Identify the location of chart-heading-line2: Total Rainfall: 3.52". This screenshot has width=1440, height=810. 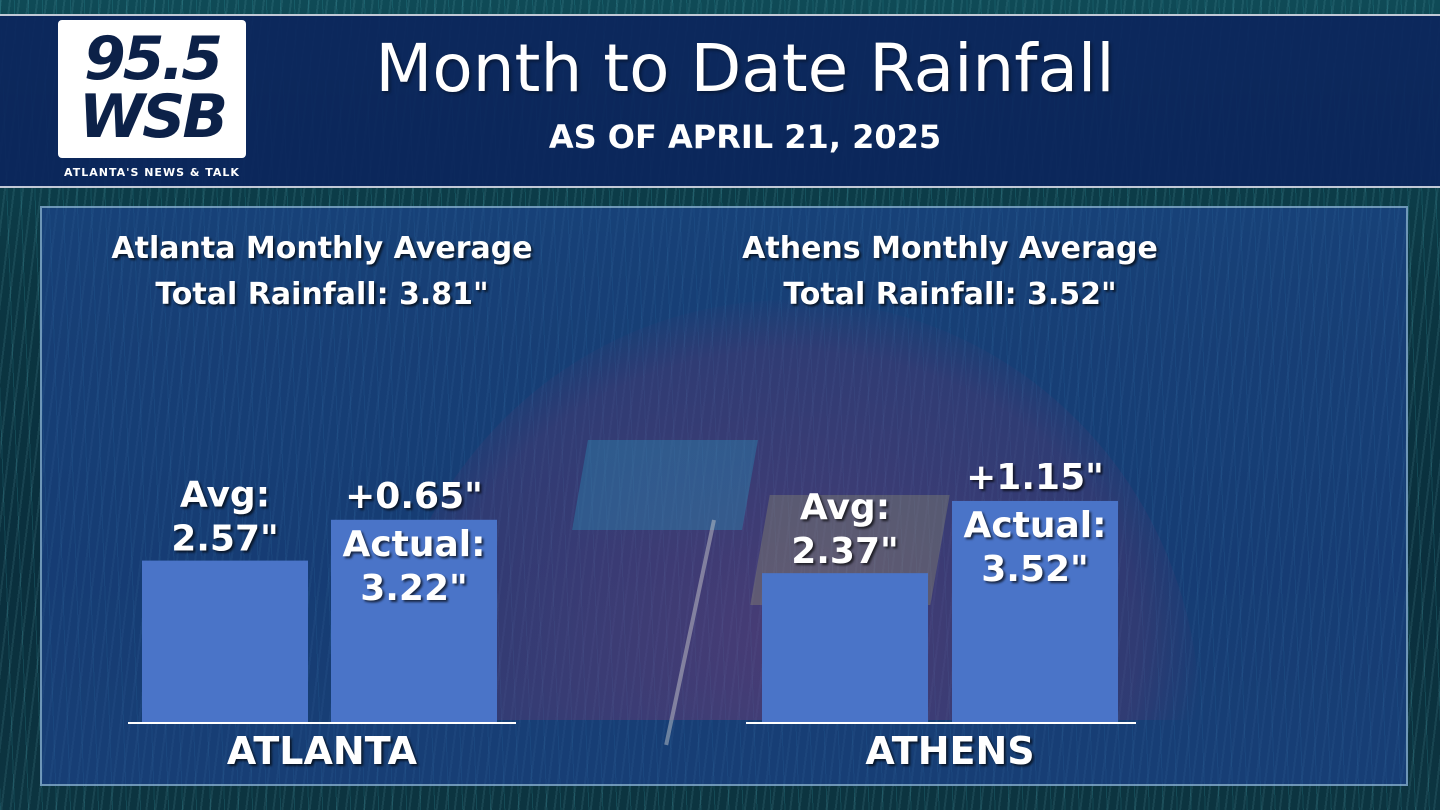
(949, 294).